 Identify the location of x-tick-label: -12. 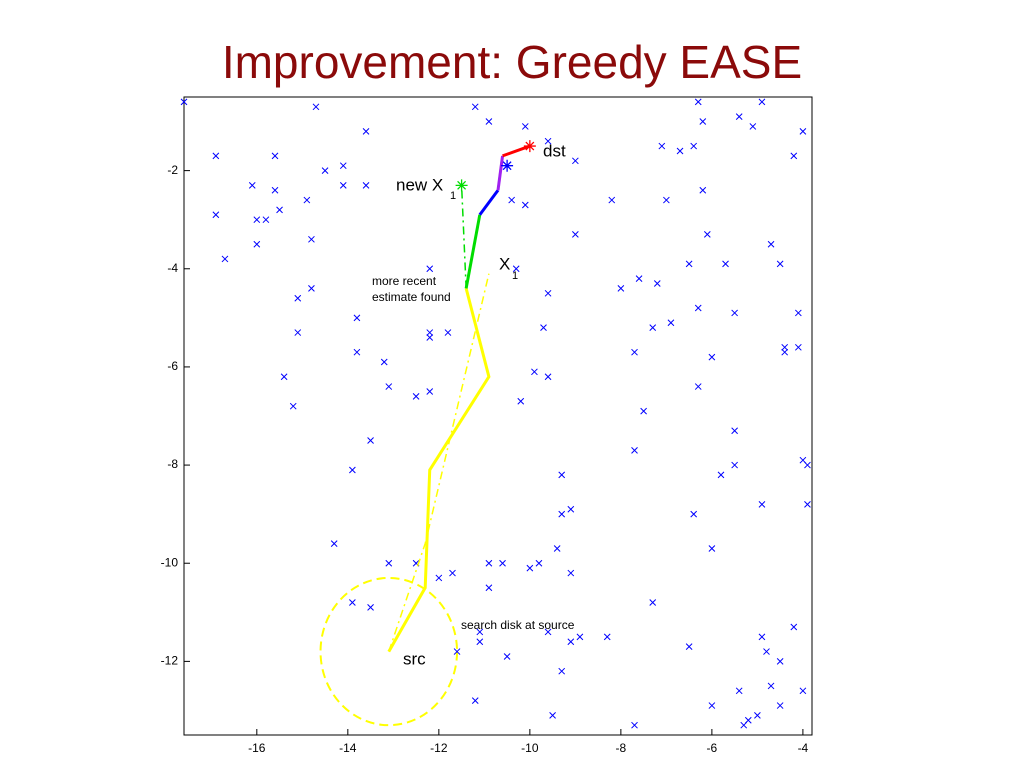
(439, 748).